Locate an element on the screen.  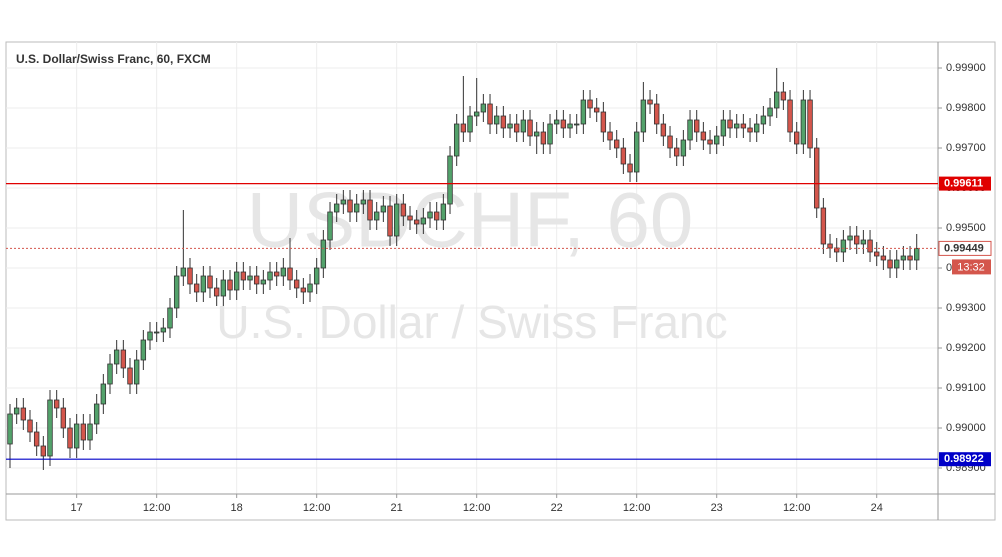
x-tick-label: 17 is located at coordinates (77, 508).